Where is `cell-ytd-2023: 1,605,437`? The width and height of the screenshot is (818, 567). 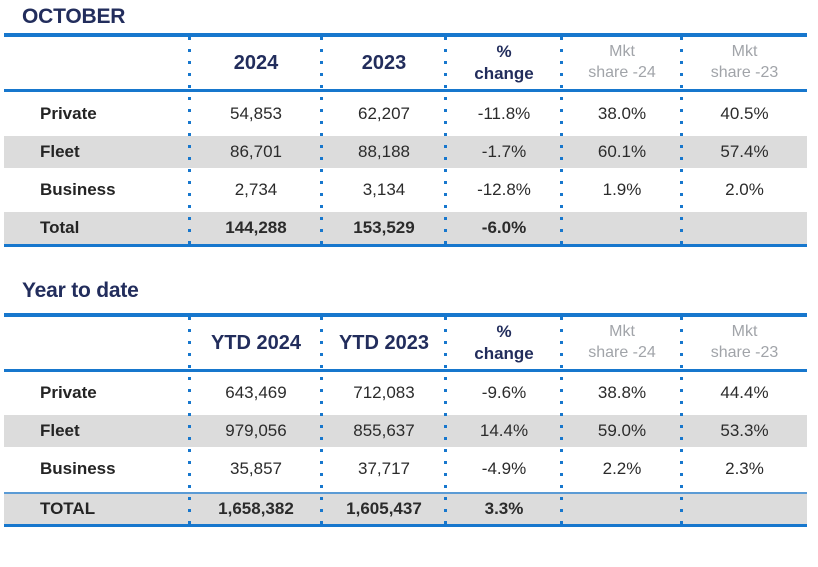
cell-ytd-2023: 1,605,437 is located at coordinates (384, 508).